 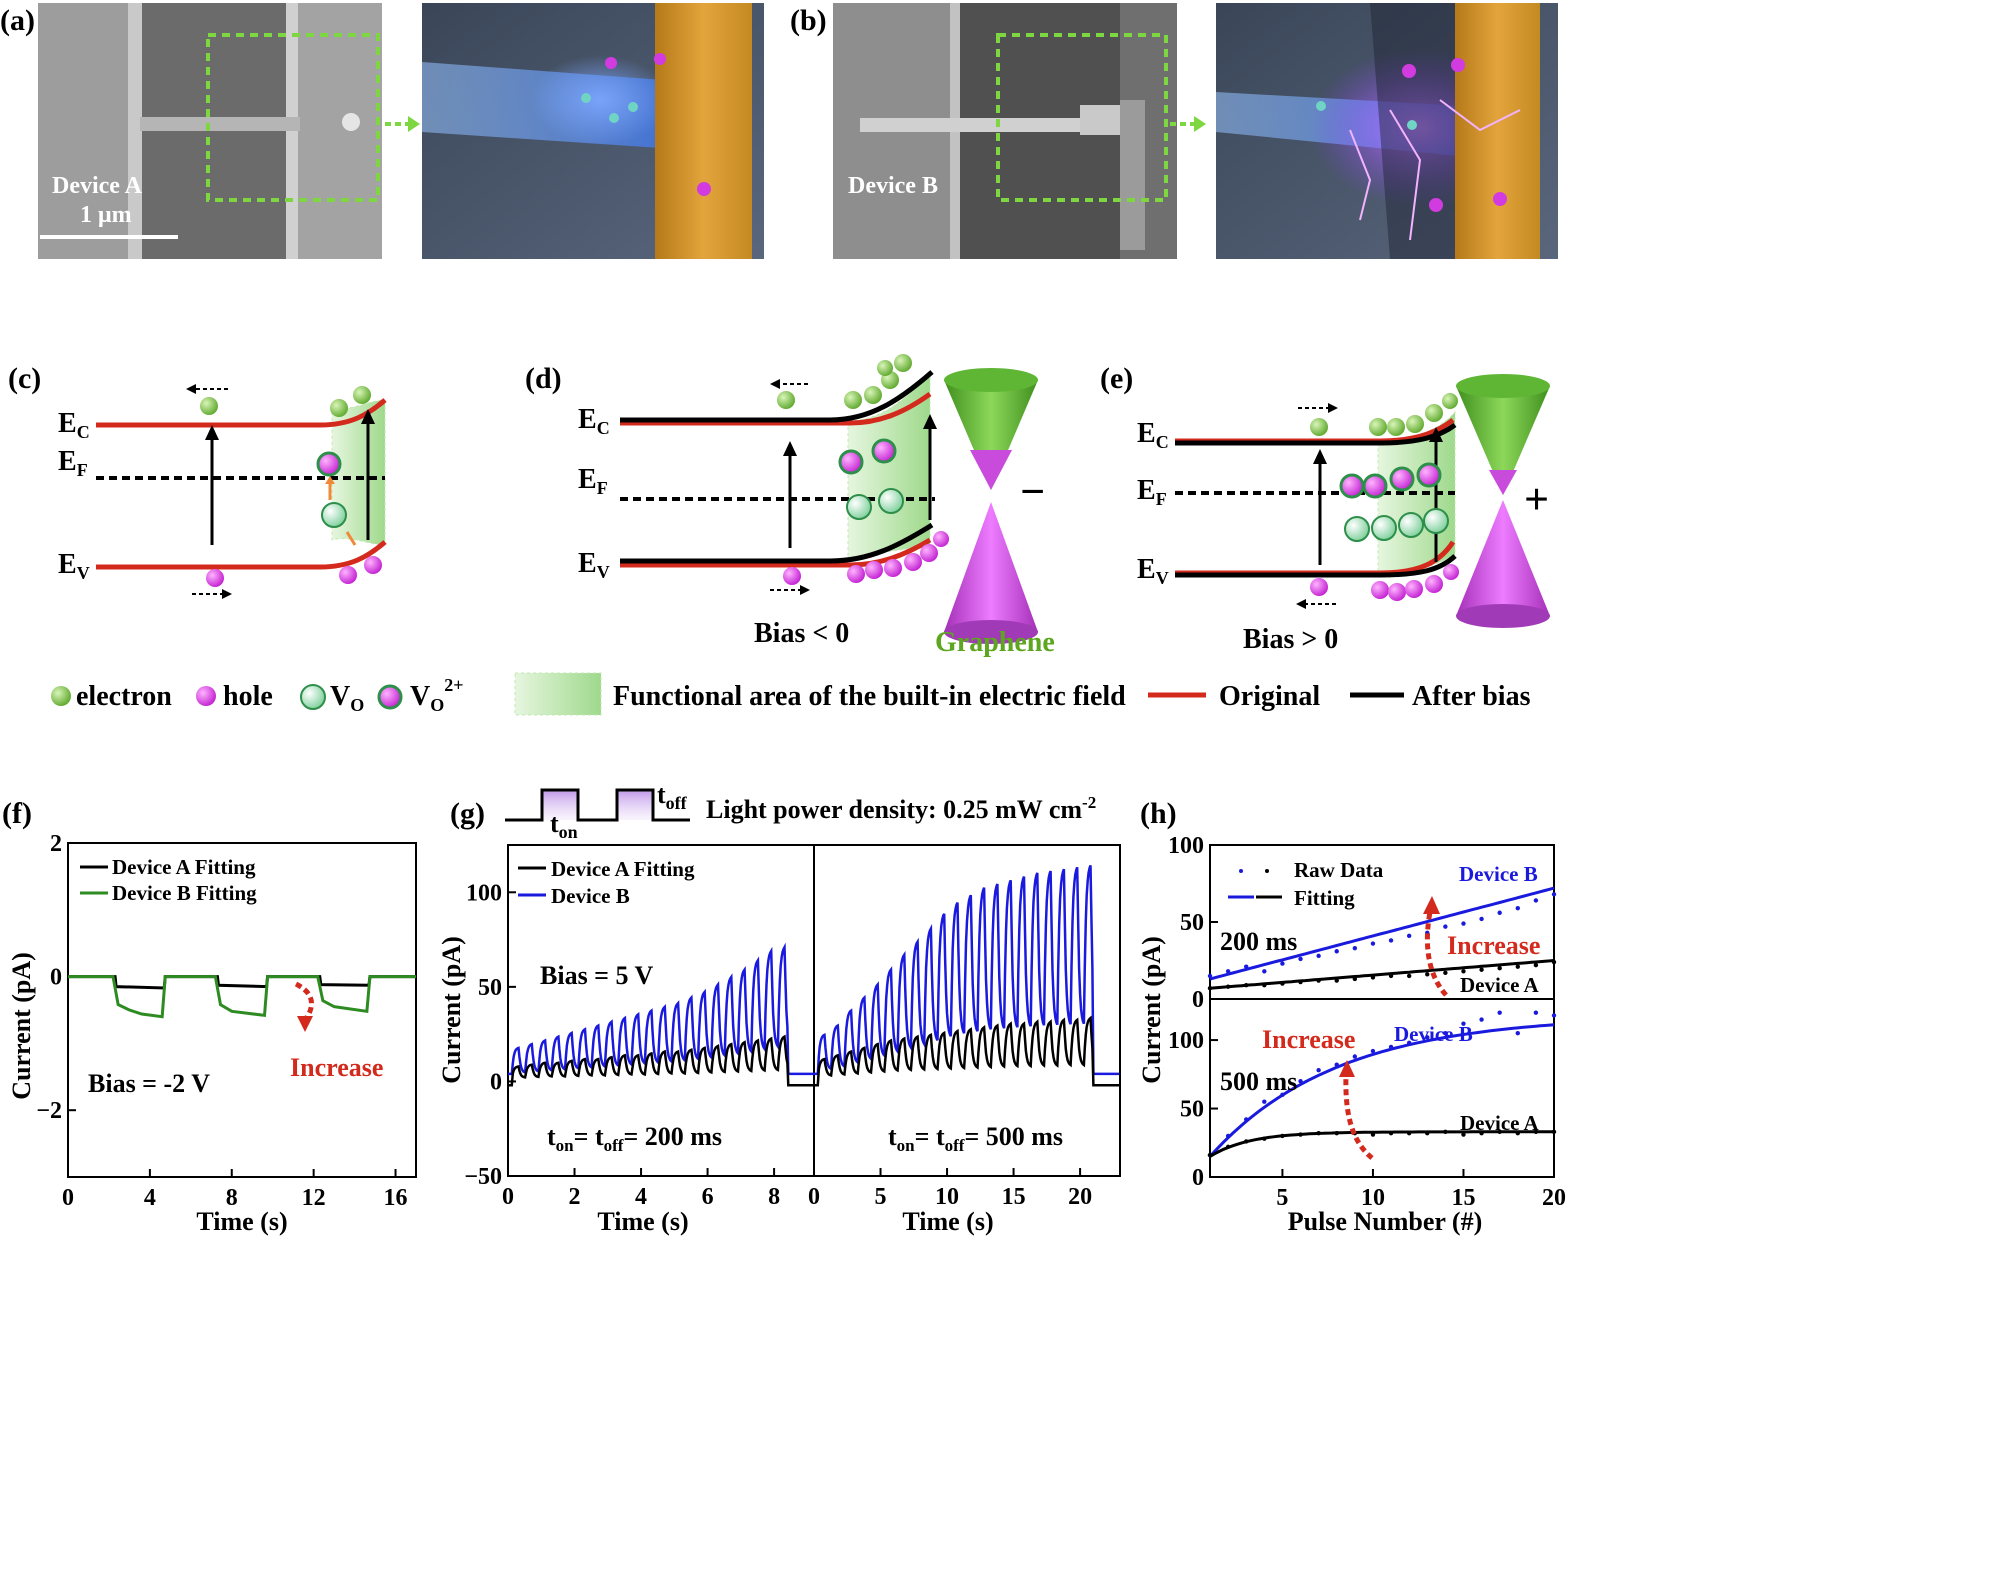 What do you see at coordinates (61, 696) in the screenshot?
I see `legend-electron-icon` at bounding box center [61, 696].